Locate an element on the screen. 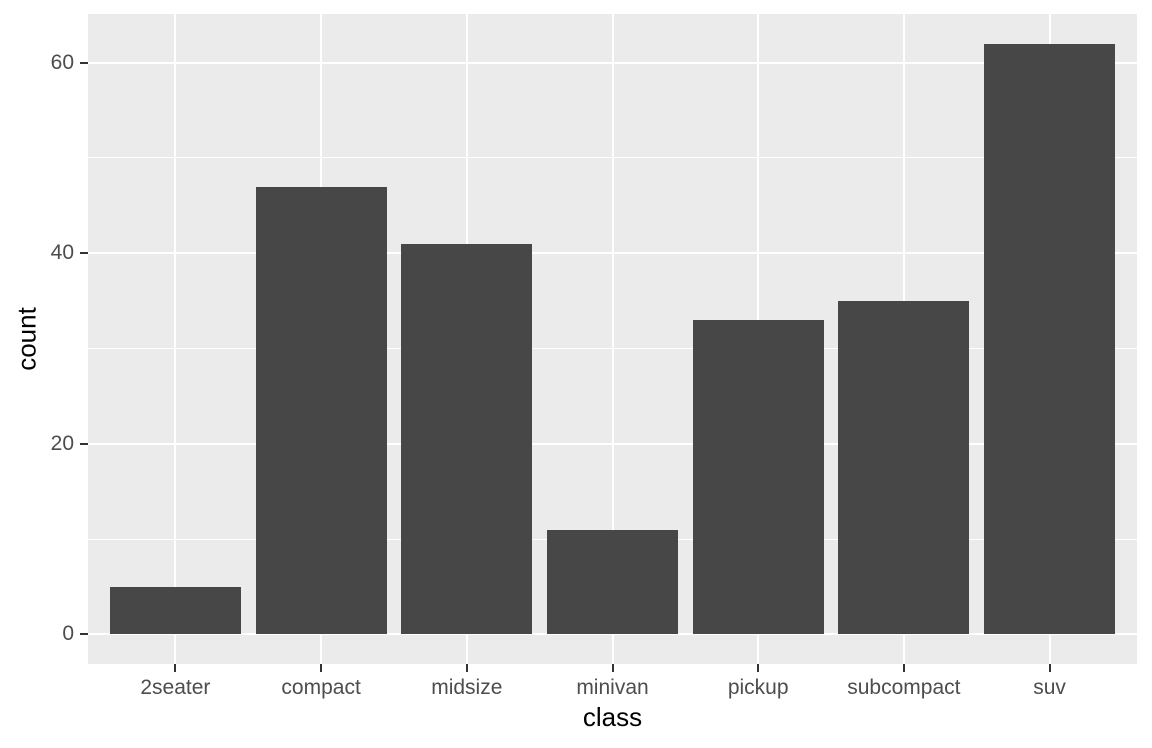  y-tick-label: 20 is located at coordinates (62, 443).